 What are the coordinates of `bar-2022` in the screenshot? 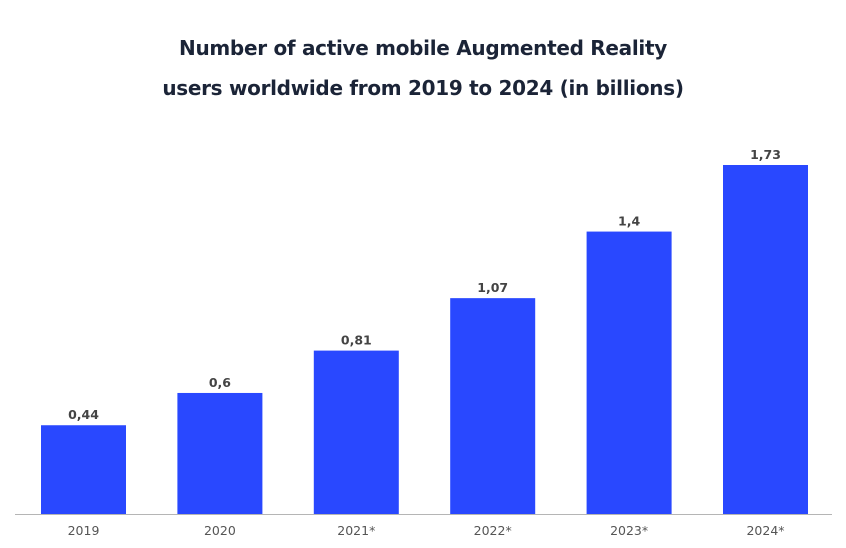 It's located at (493, 406).